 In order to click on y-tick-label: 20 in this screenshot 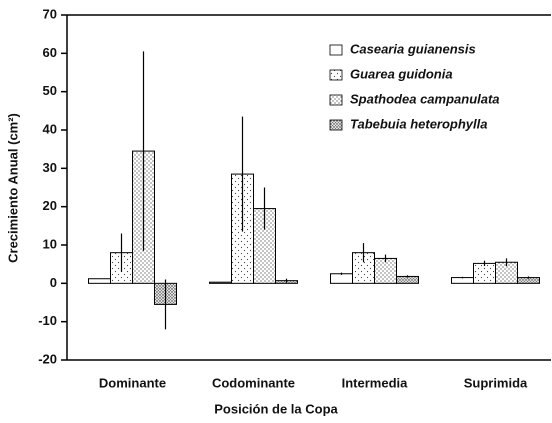, I will do `click(50, 205)`.